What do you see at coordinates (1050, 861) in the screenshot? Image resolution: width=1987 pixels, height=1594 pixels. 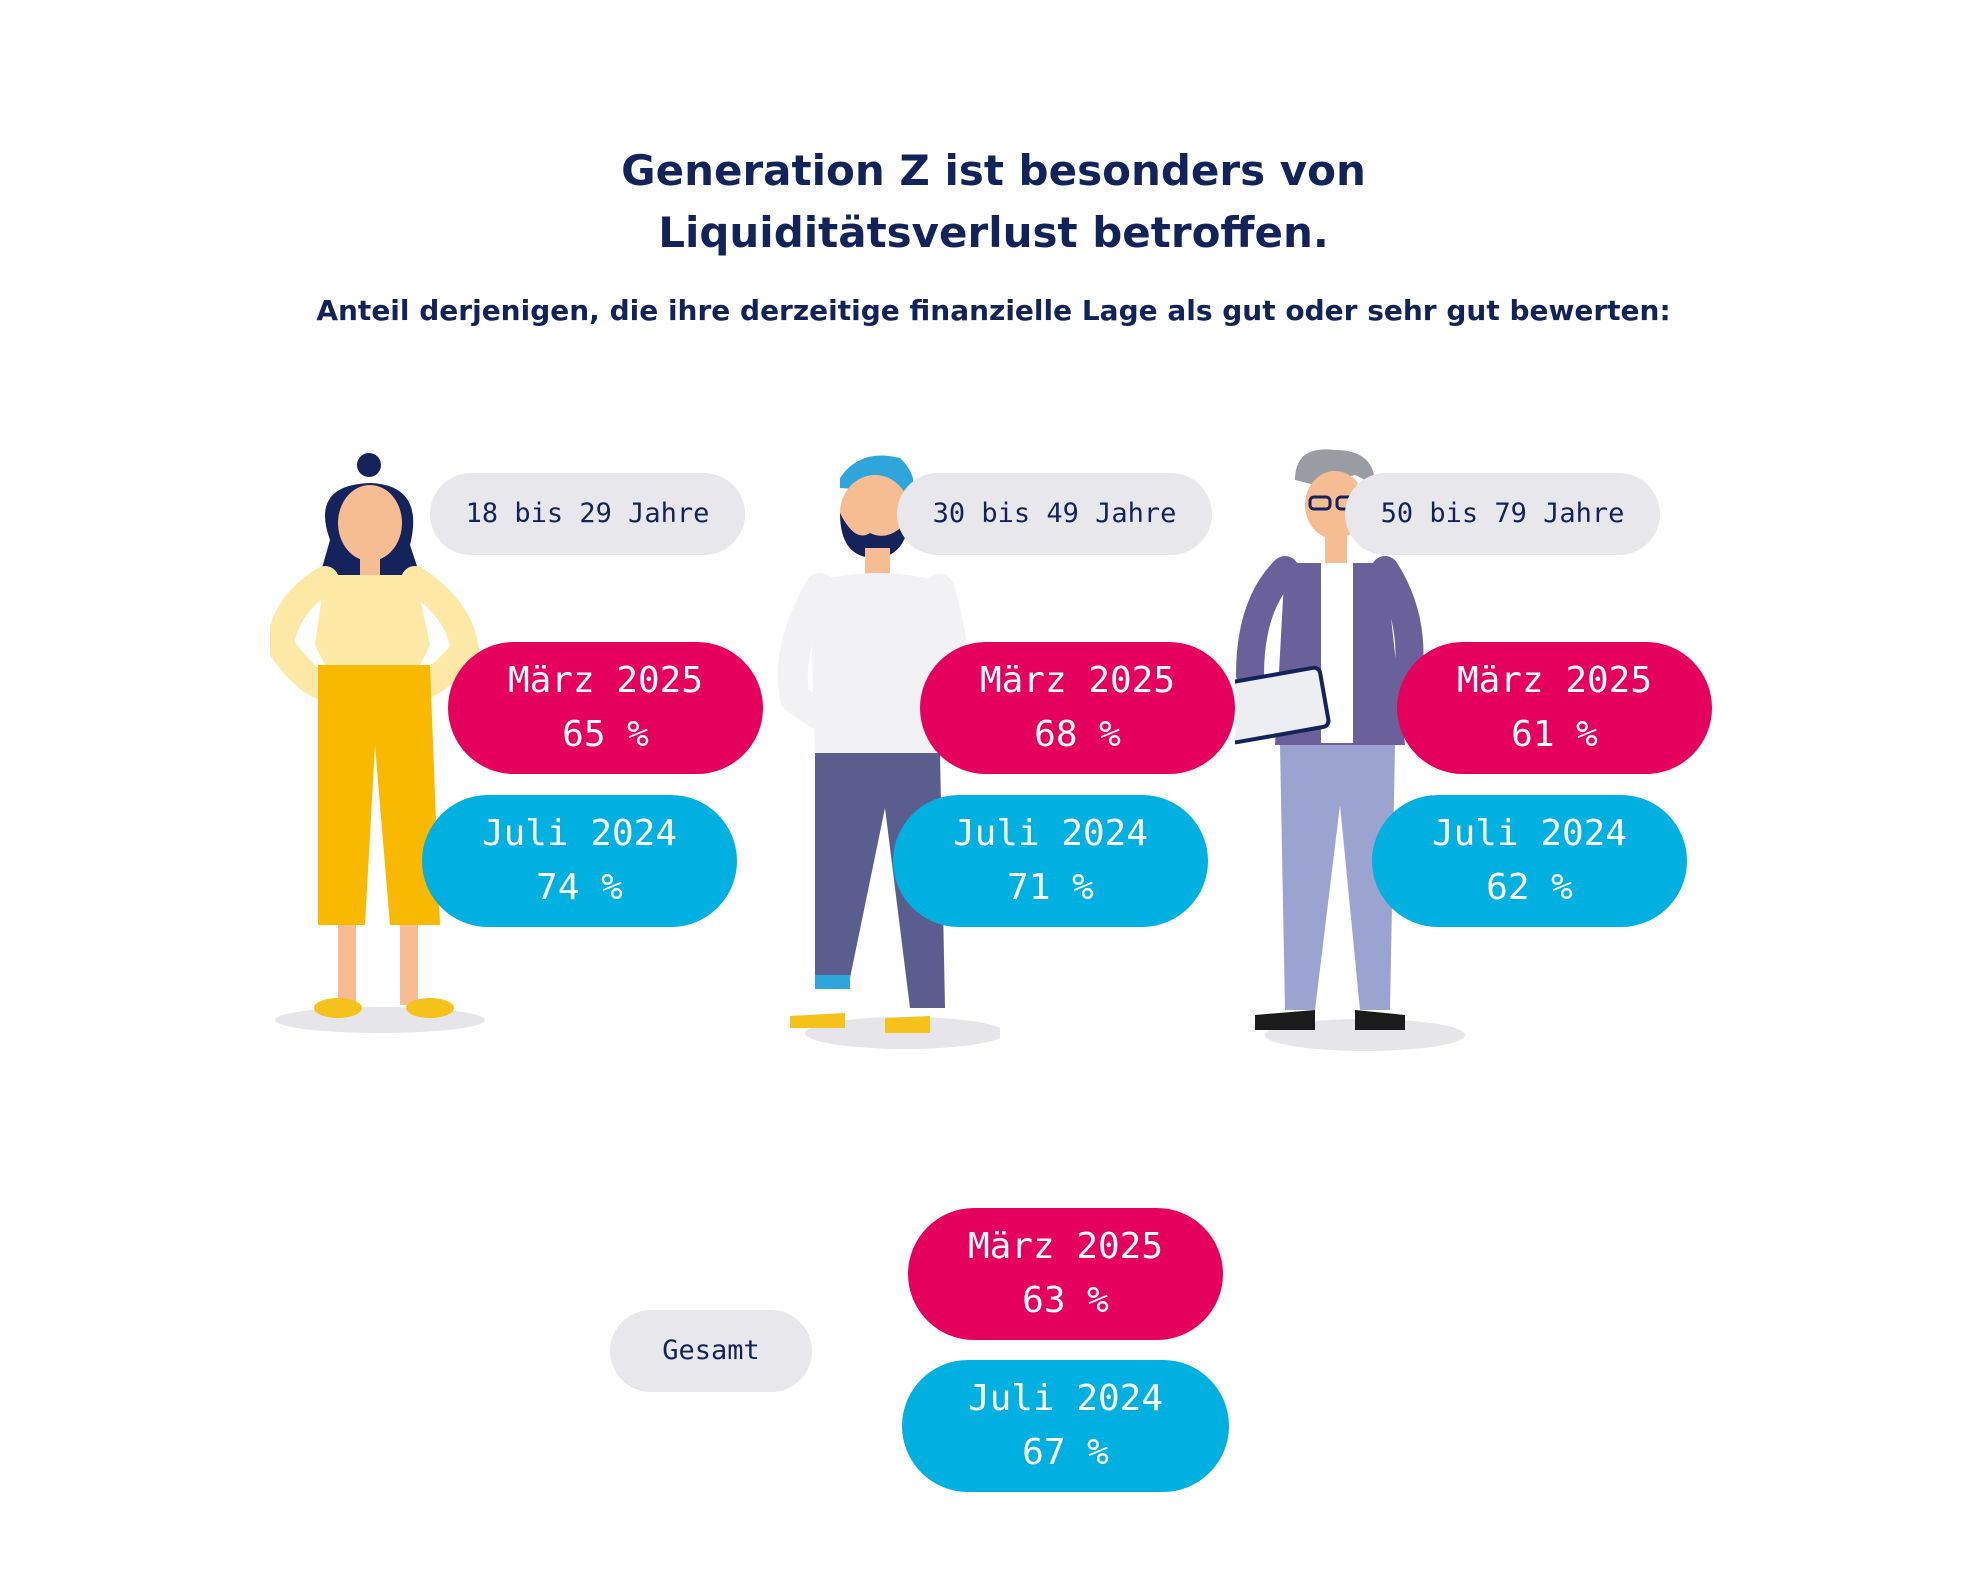 I see `juli-2024-pill-30-49: Juli 2024 71 %` at bounding box center [1050, 861].